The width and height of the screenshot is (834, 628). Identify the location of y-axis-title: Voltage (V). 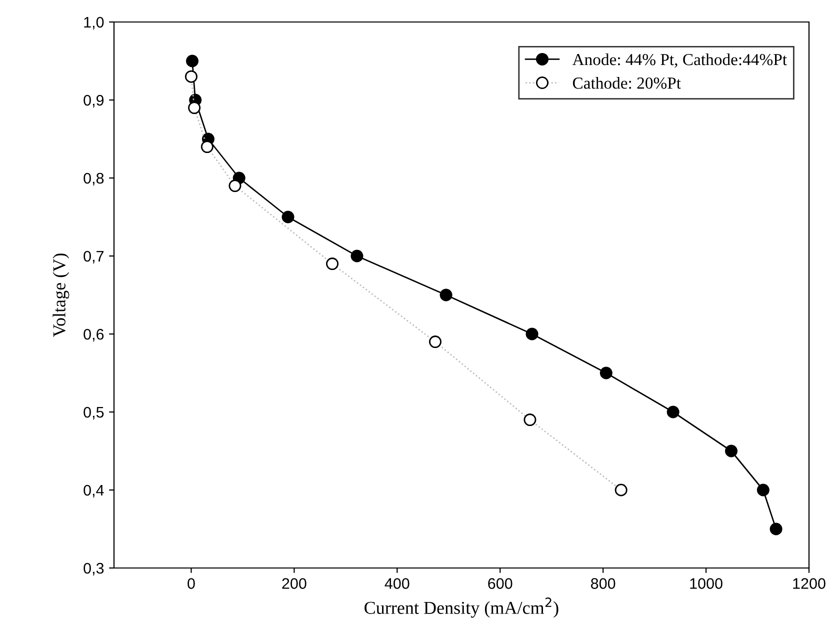
(61, 295).